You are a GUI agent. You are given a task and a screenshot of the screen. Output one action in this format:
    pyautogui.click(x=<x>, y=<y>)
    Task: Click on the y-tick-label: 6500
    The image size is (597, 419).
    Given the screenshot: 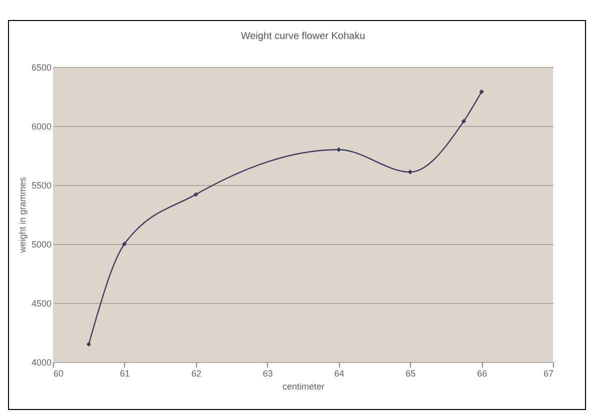 What is the action you would take?
    pyautogui.click(x=41, y=67)
    